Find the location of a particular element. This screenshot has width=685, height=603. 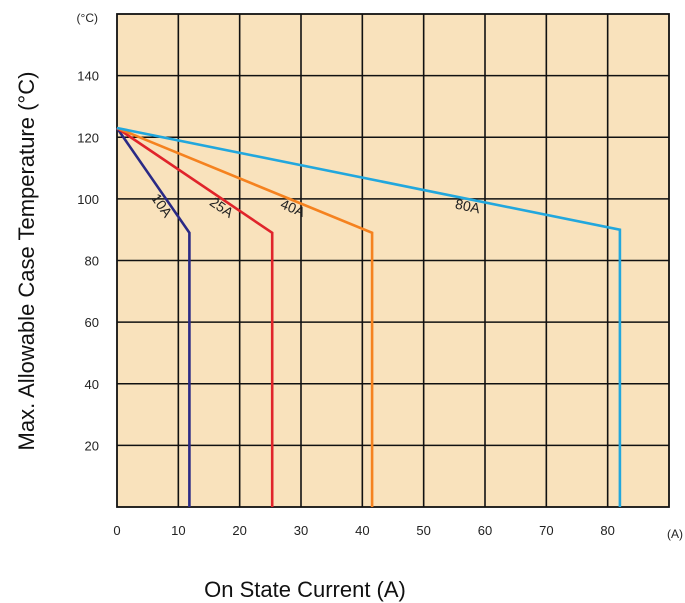

series-label-80A: 80A is located at coordinates (468, 206).